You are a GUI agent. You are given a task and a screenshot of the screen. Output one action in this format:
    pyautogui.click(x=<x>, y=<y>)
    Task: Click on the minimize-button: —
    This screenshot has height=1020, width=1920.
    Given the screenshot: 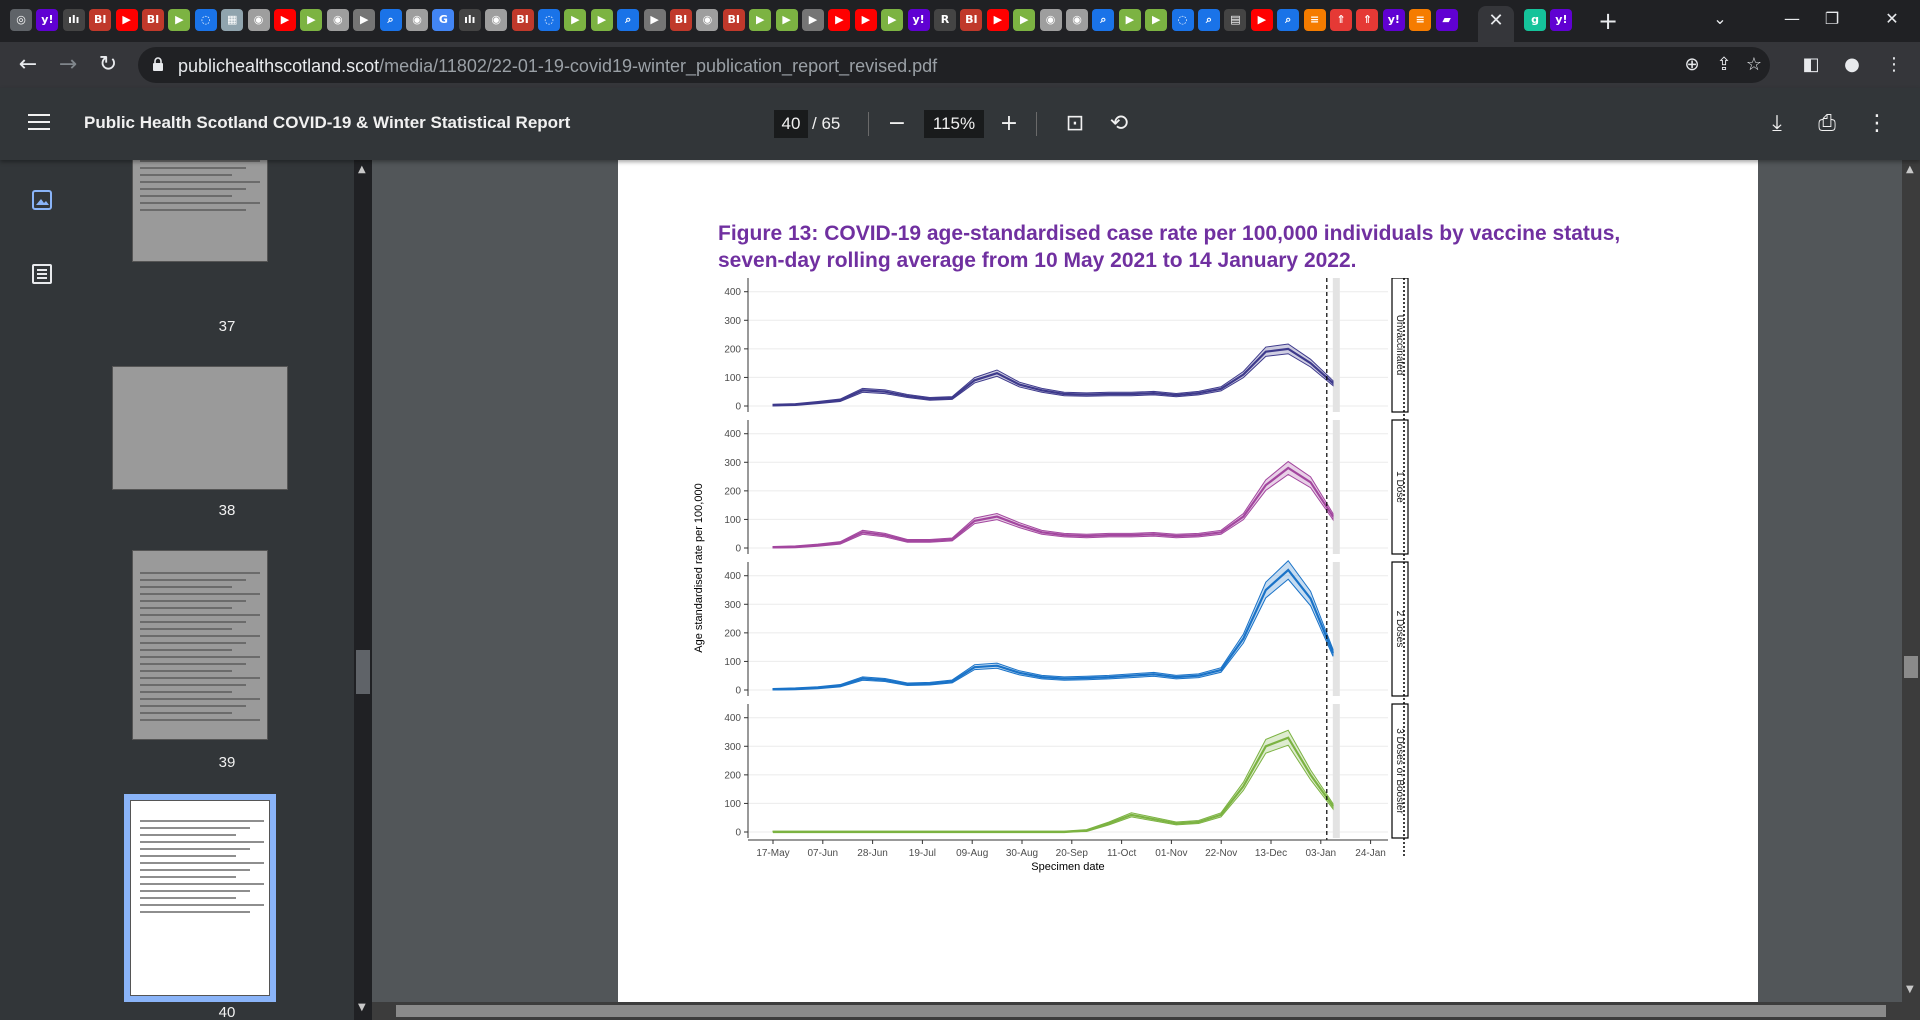 What is the action you would take?
    pyautogui.click(x=1792, y=18)
    